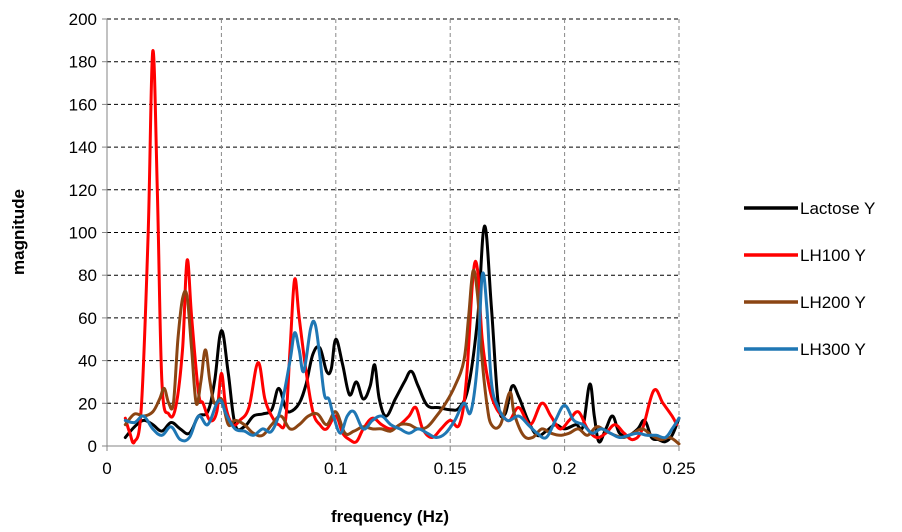  I want to click on legend-item-lh300-y: LH300 Y, so click(805, 349).